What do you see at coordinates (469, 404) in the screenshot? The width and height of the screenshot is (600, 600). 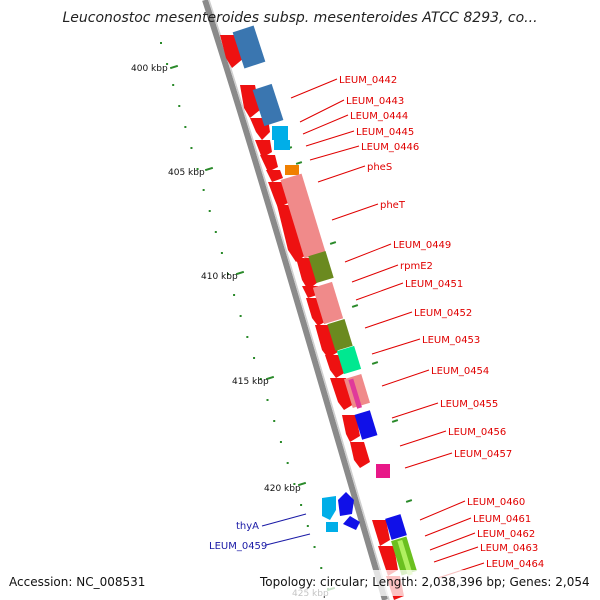 I see `gene-label: LEUM_0455` at bounding box center [469, 404].